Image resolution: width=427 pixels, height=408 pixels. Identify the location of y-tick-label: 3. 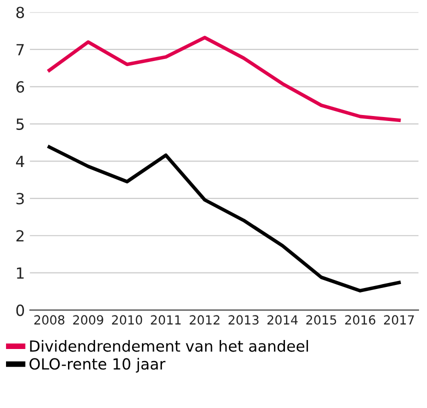
(20, 198).